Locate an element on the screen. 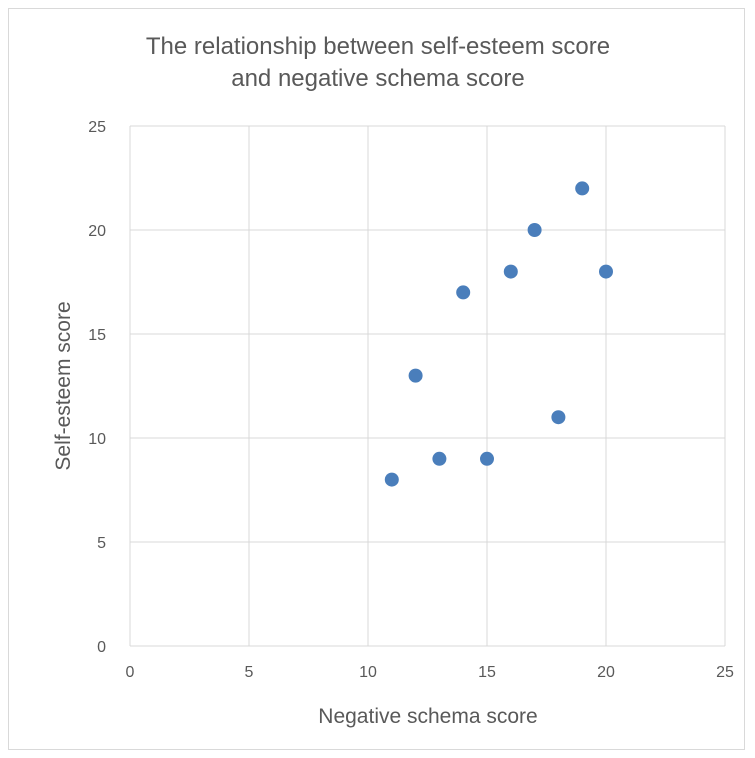 This screenshot has width=755, height=758. x-tick-label: 25 is located at coordinates (725, 672).